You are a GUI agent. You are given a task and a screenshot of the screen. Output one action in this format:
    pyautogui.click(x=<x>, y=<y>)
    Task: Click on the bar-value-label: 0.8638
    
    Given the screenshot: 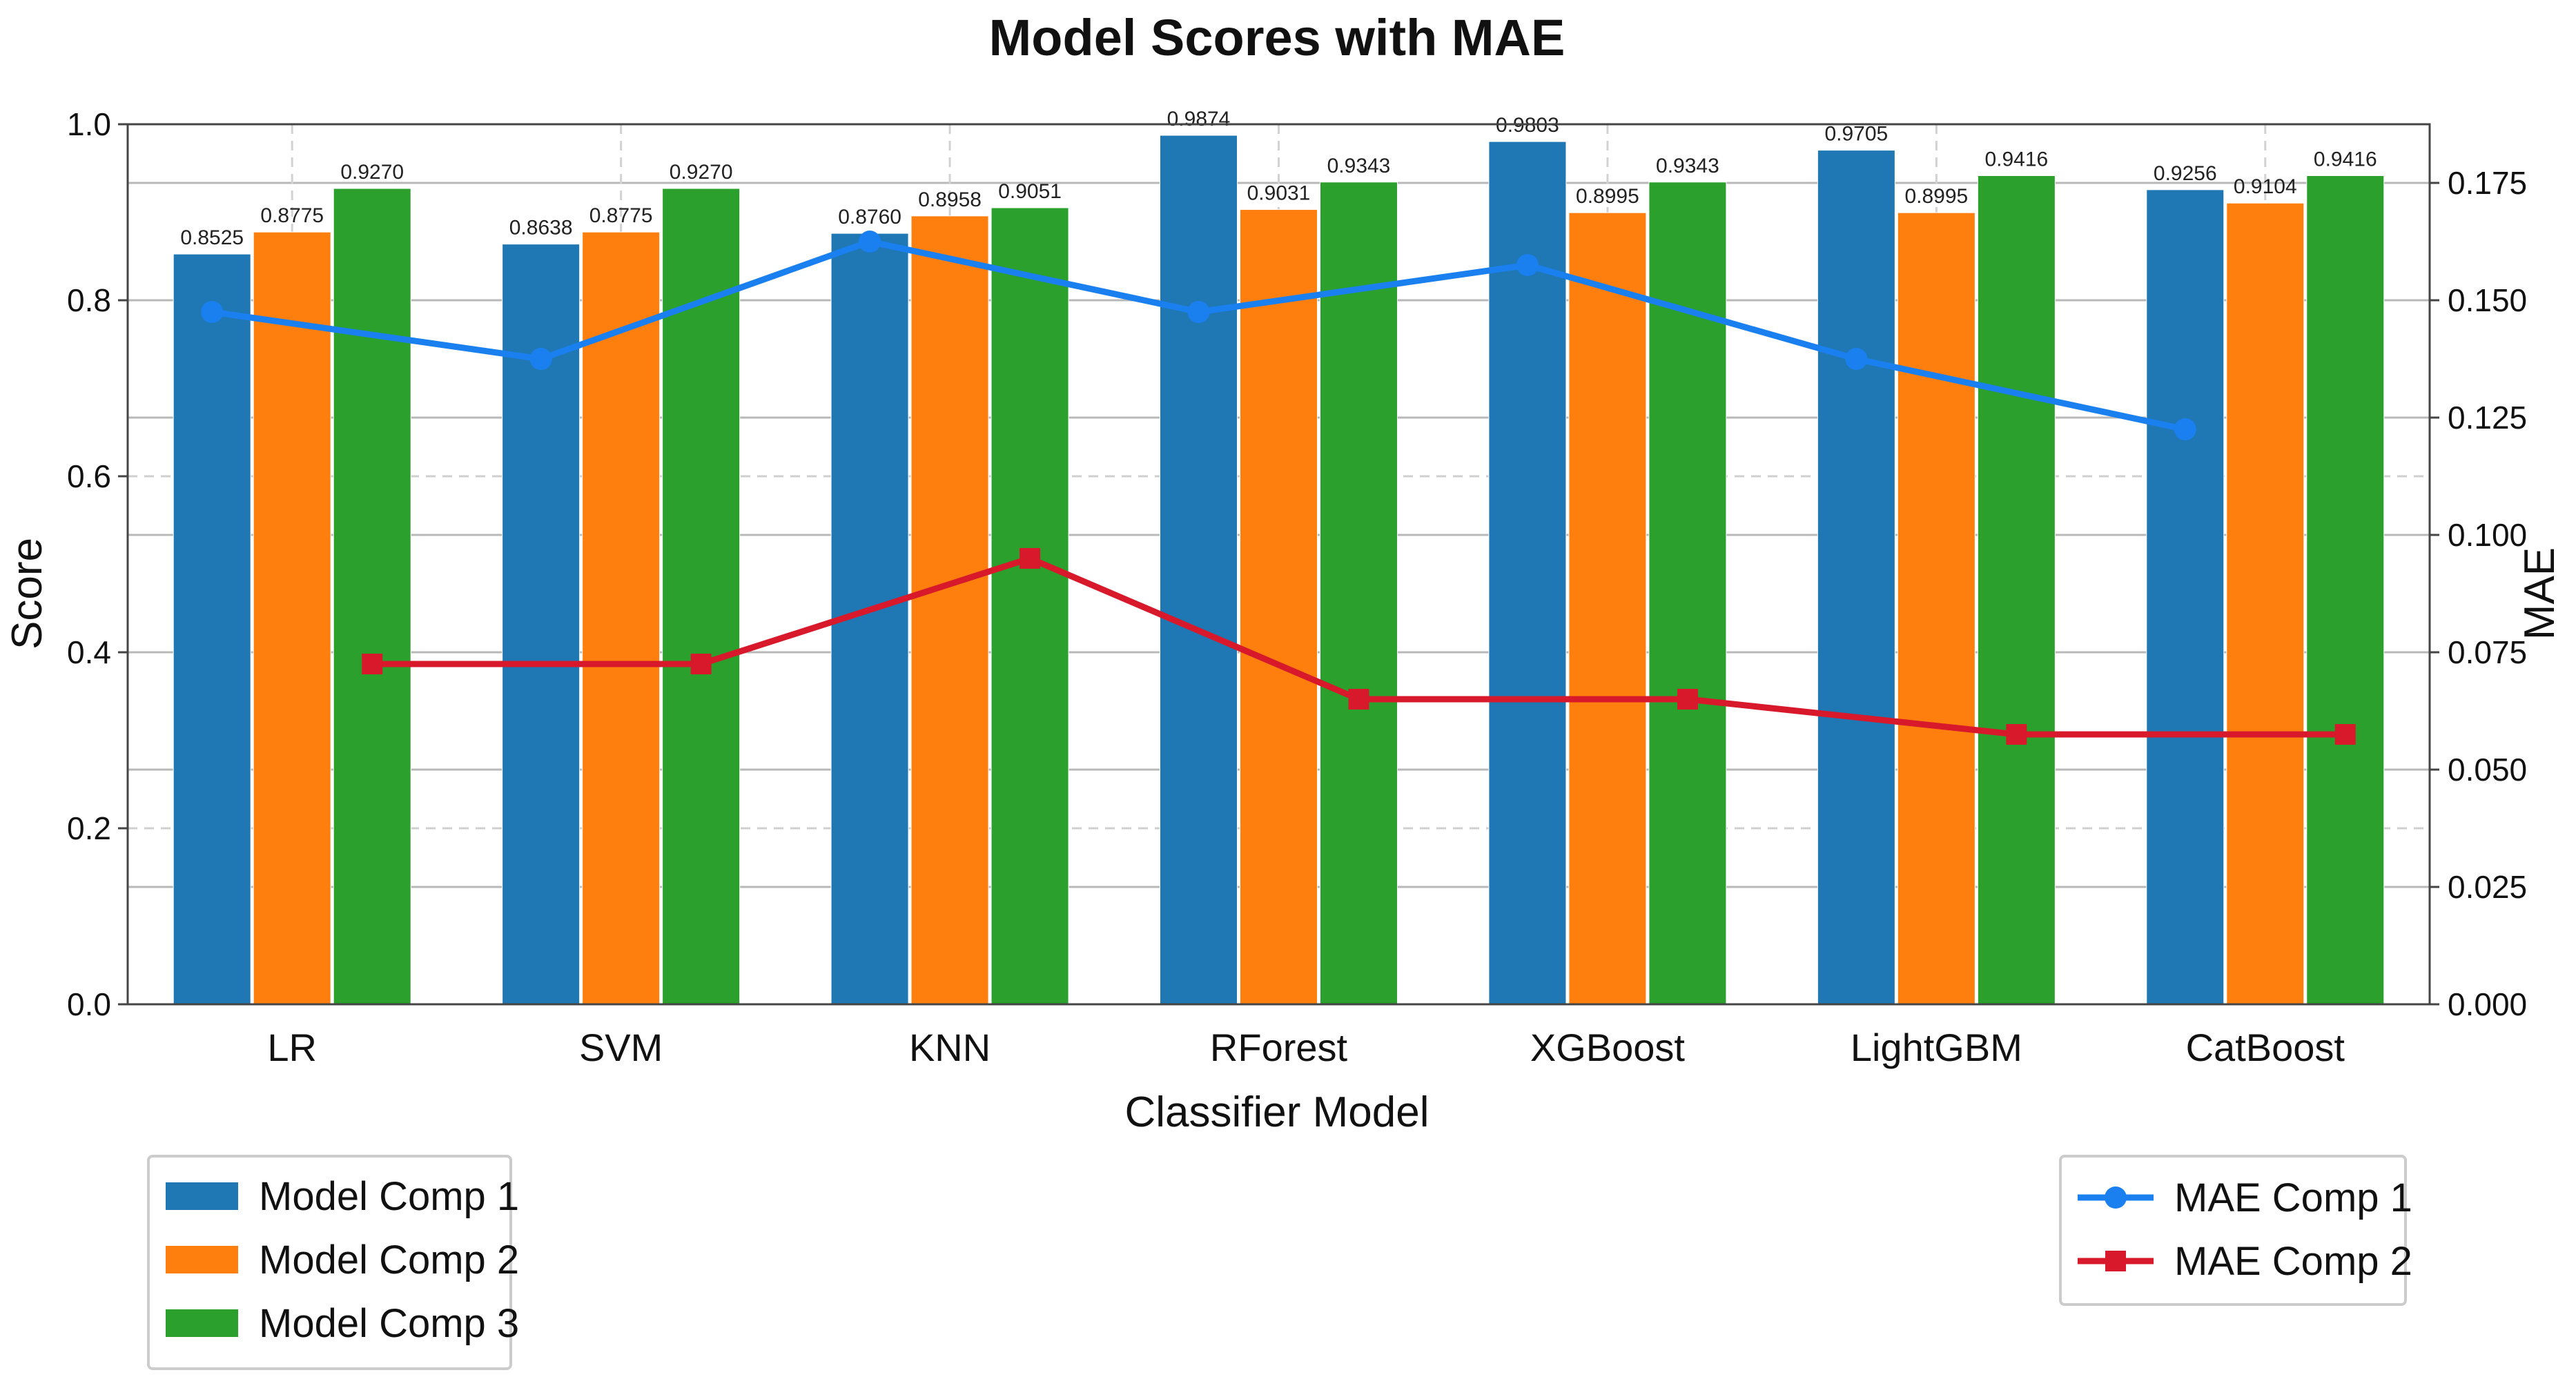 What is the action you would take?
    pyautogui.click(x=541, y=228)
    